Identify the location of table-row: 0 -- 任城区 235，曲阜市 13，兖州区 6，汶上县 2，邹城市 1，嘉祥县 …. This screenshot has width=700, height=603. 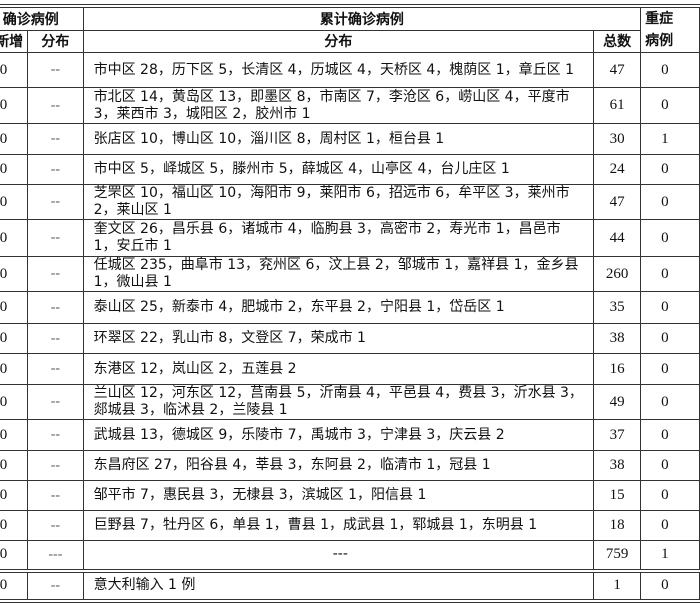
(350, 274).